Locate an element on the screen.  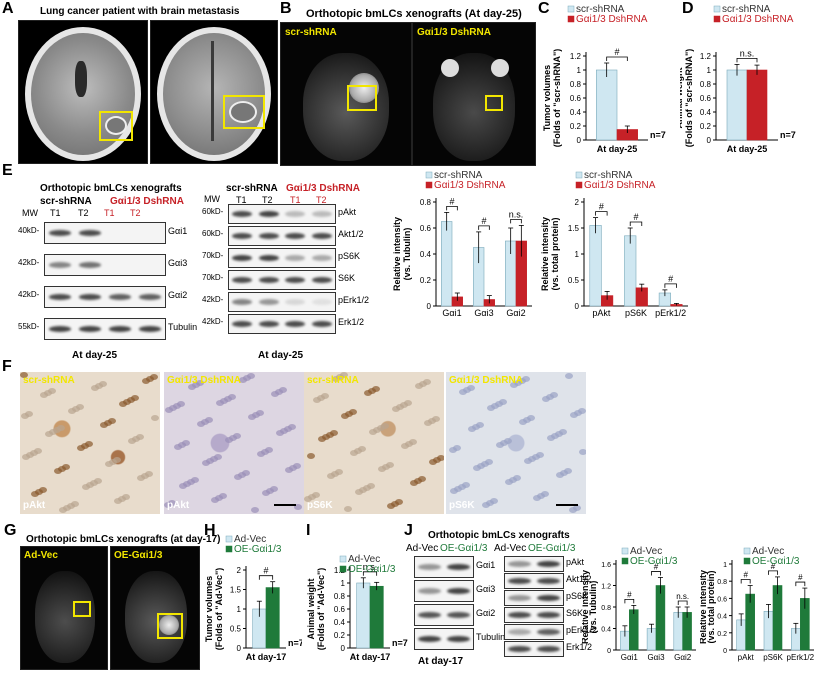
mri-scr-shrna: scr-shRNA is located at coordinates (346, 94).